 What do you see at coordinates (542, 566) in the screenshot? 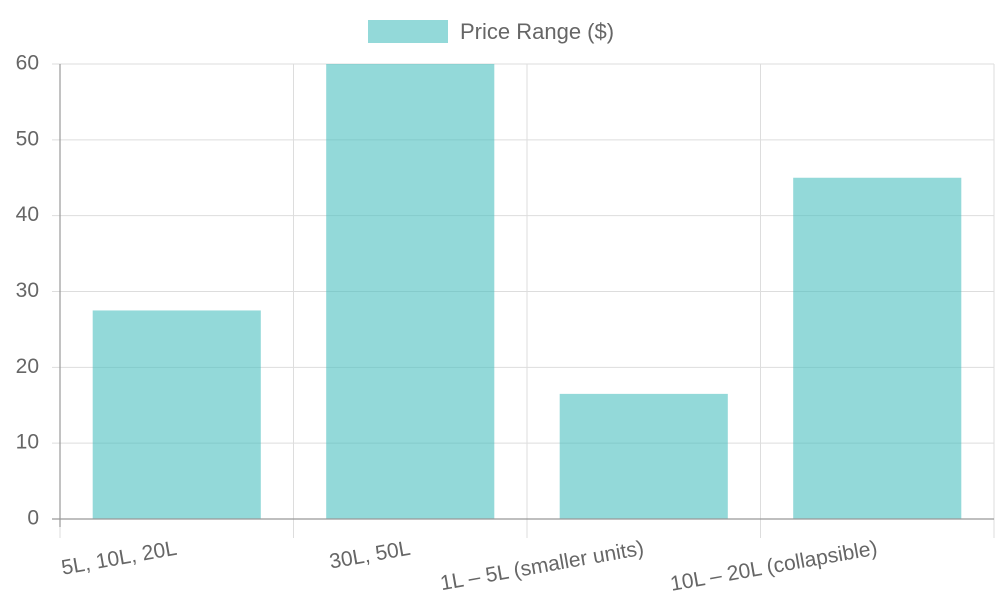
I see `x-tick-label: 1L – 5L (smaller units)` at bounding box center [542, 566].